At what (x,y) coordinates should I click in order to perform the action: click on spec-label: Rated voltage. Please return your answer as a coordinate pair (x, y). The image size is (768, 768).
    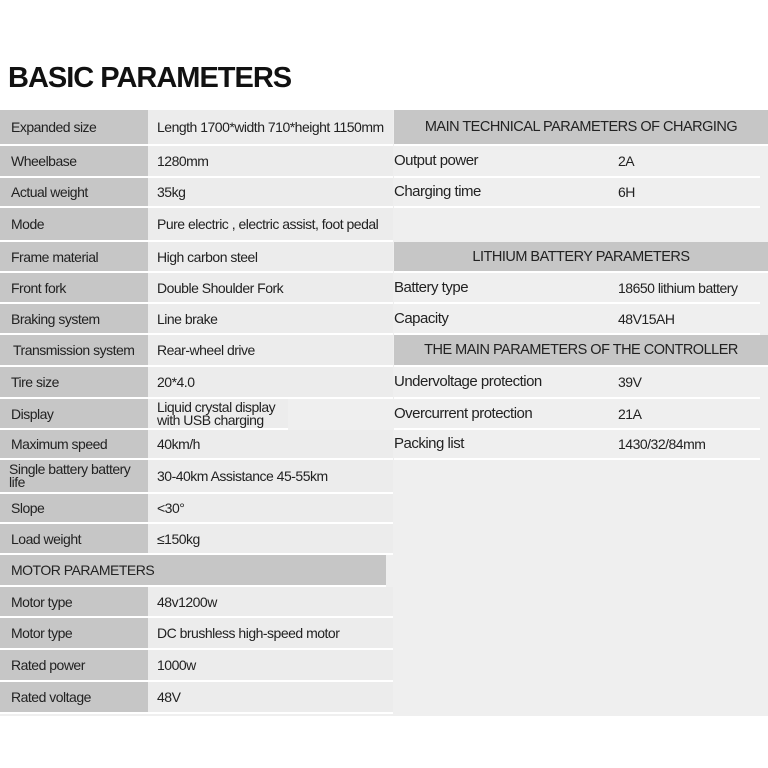
    Looking at the image, I should click on (74, 698).